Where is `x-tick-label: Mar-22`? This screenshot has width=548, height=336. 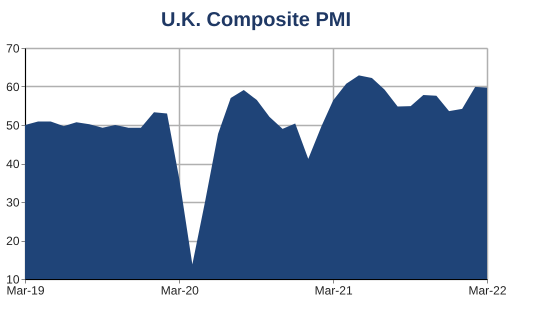
x-tick-label: Mar-22 is located at coordinates (487, 291).